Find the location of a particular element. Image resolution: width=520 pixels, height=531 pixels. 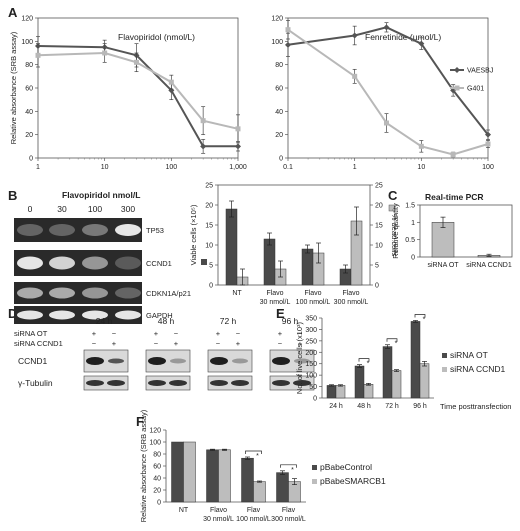

y2-tick-label: 5 is located at coordinates (377, 266).